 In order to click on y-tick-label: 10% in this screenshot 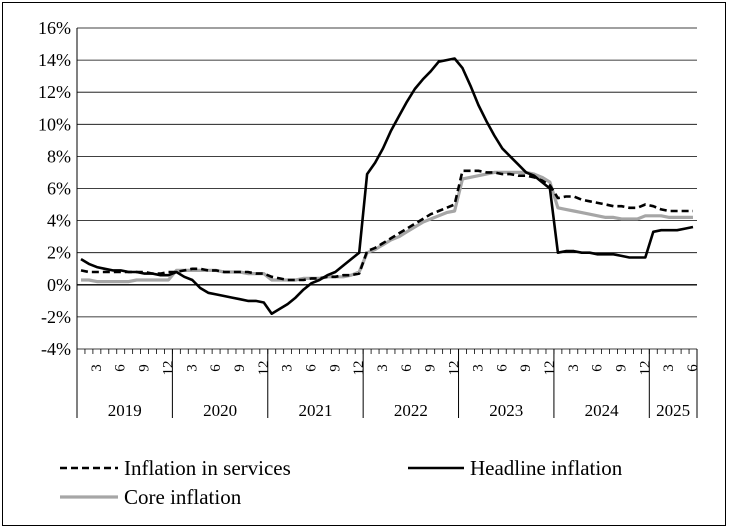, I will do `click(54, 124)`.